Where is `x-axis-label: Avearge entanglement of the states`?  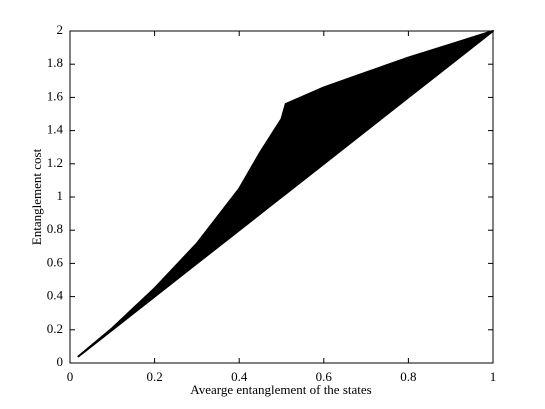 x-axis-label: Avearge entanglement of the states is located at coordinates (280, 389).